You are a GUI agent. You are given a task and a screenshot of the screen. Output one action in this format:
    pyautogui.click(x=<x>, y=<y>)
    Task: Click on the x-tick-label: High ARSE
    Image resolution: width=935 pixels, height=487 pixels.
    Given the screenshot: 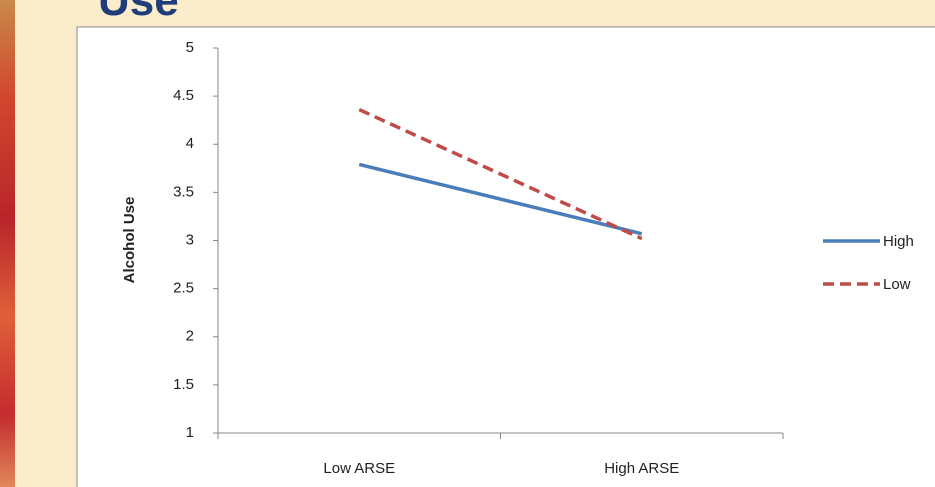 What is the action you would take?
    pyautogui.click(x=641, y=468)
    